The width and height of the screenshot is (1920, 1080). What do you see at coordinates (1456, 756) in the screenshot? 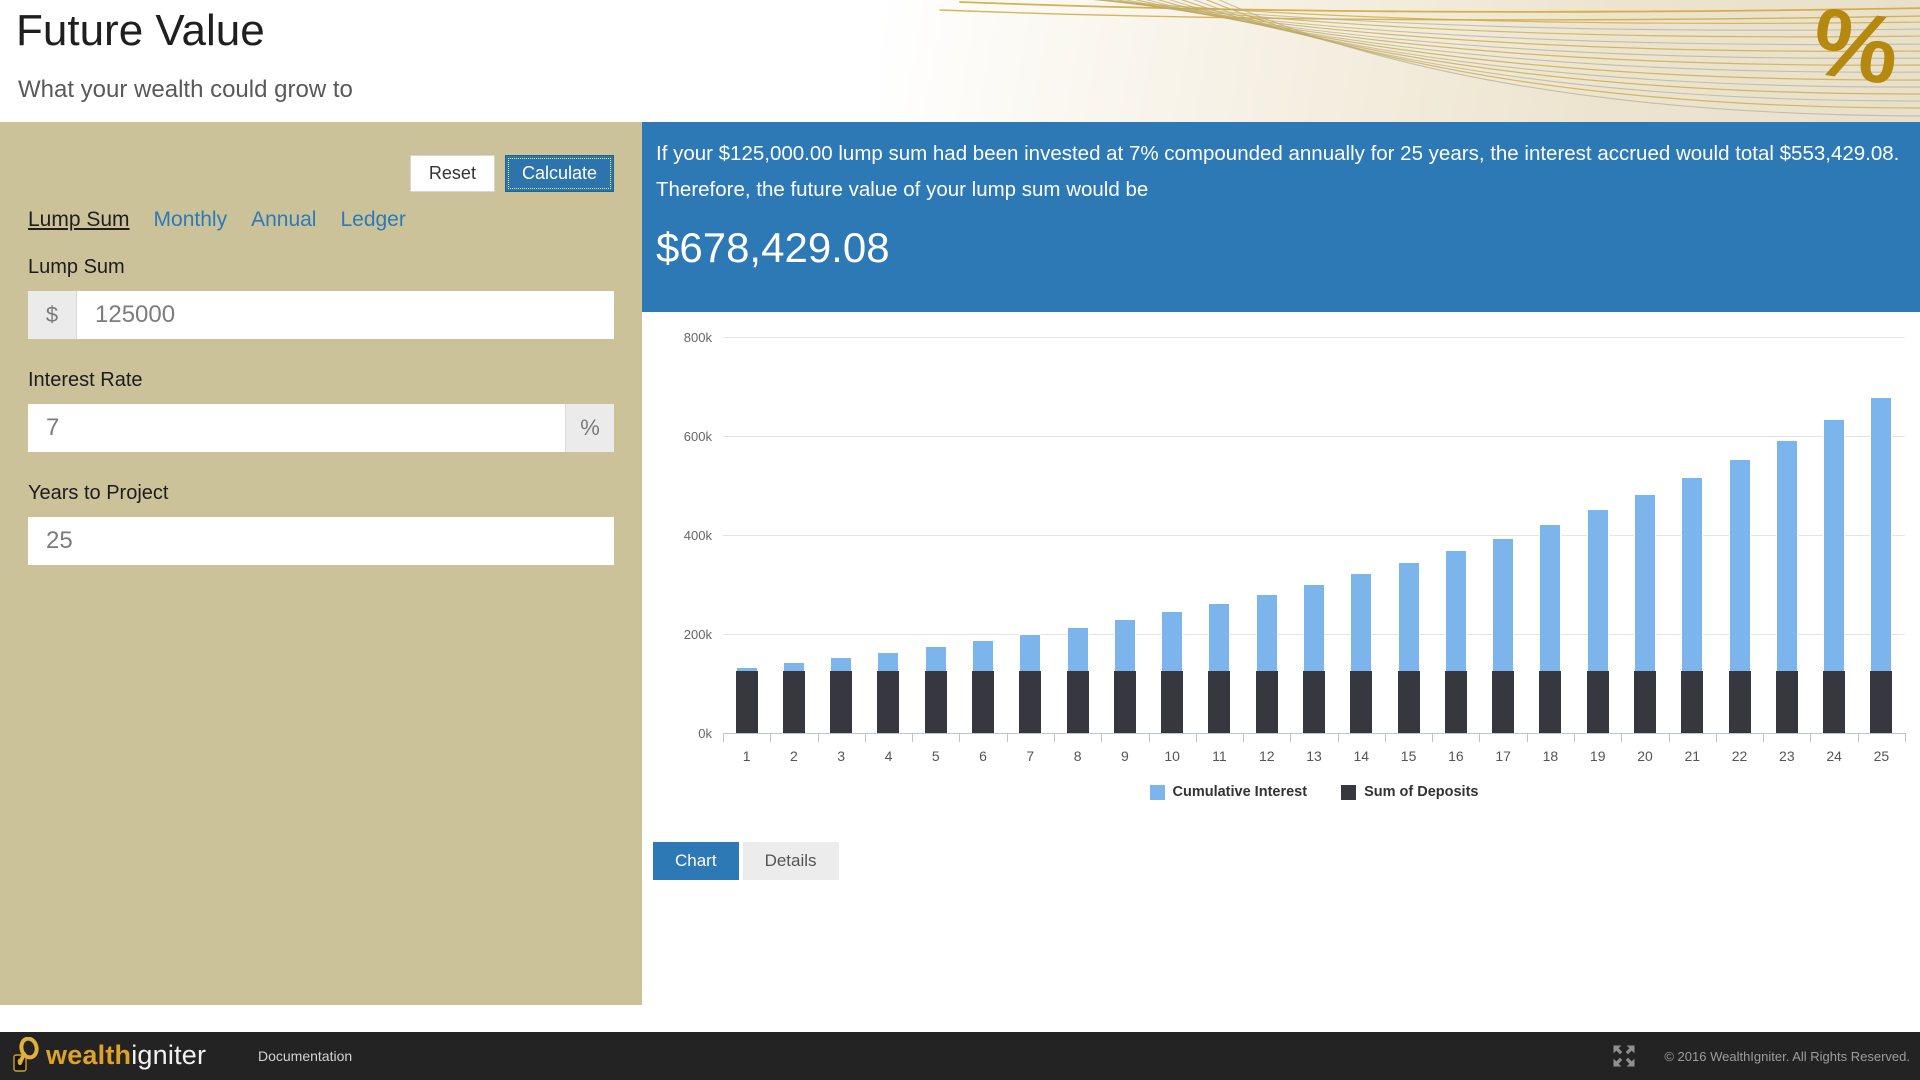
I see `x-tick-label: 16` at bounding box center [1456, 756].